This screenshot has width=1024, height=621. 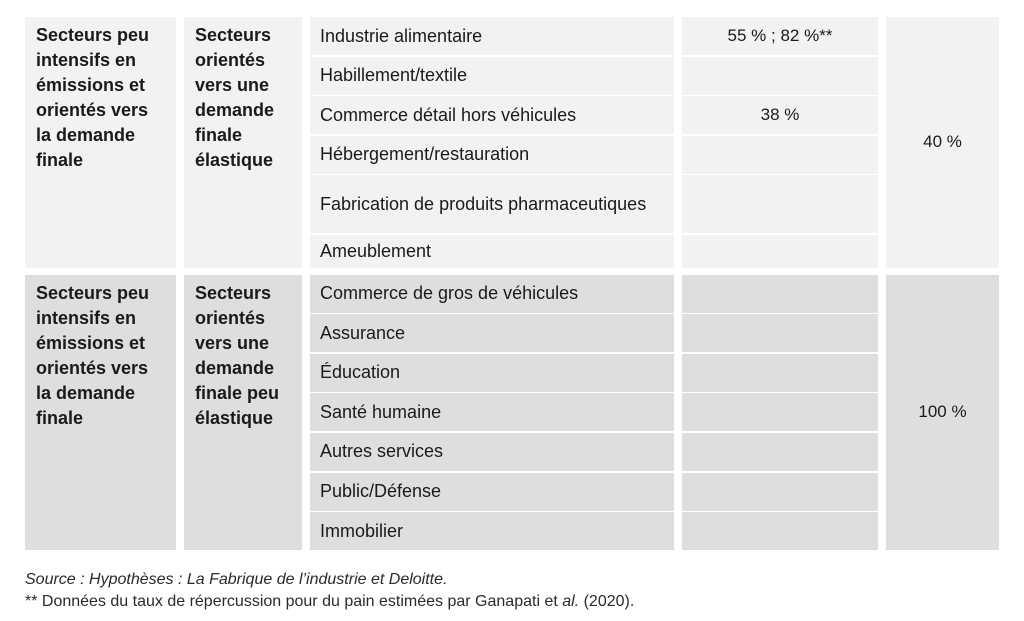 I want to click on final-rate-cell: 100 %, so click(x=942, y=412).